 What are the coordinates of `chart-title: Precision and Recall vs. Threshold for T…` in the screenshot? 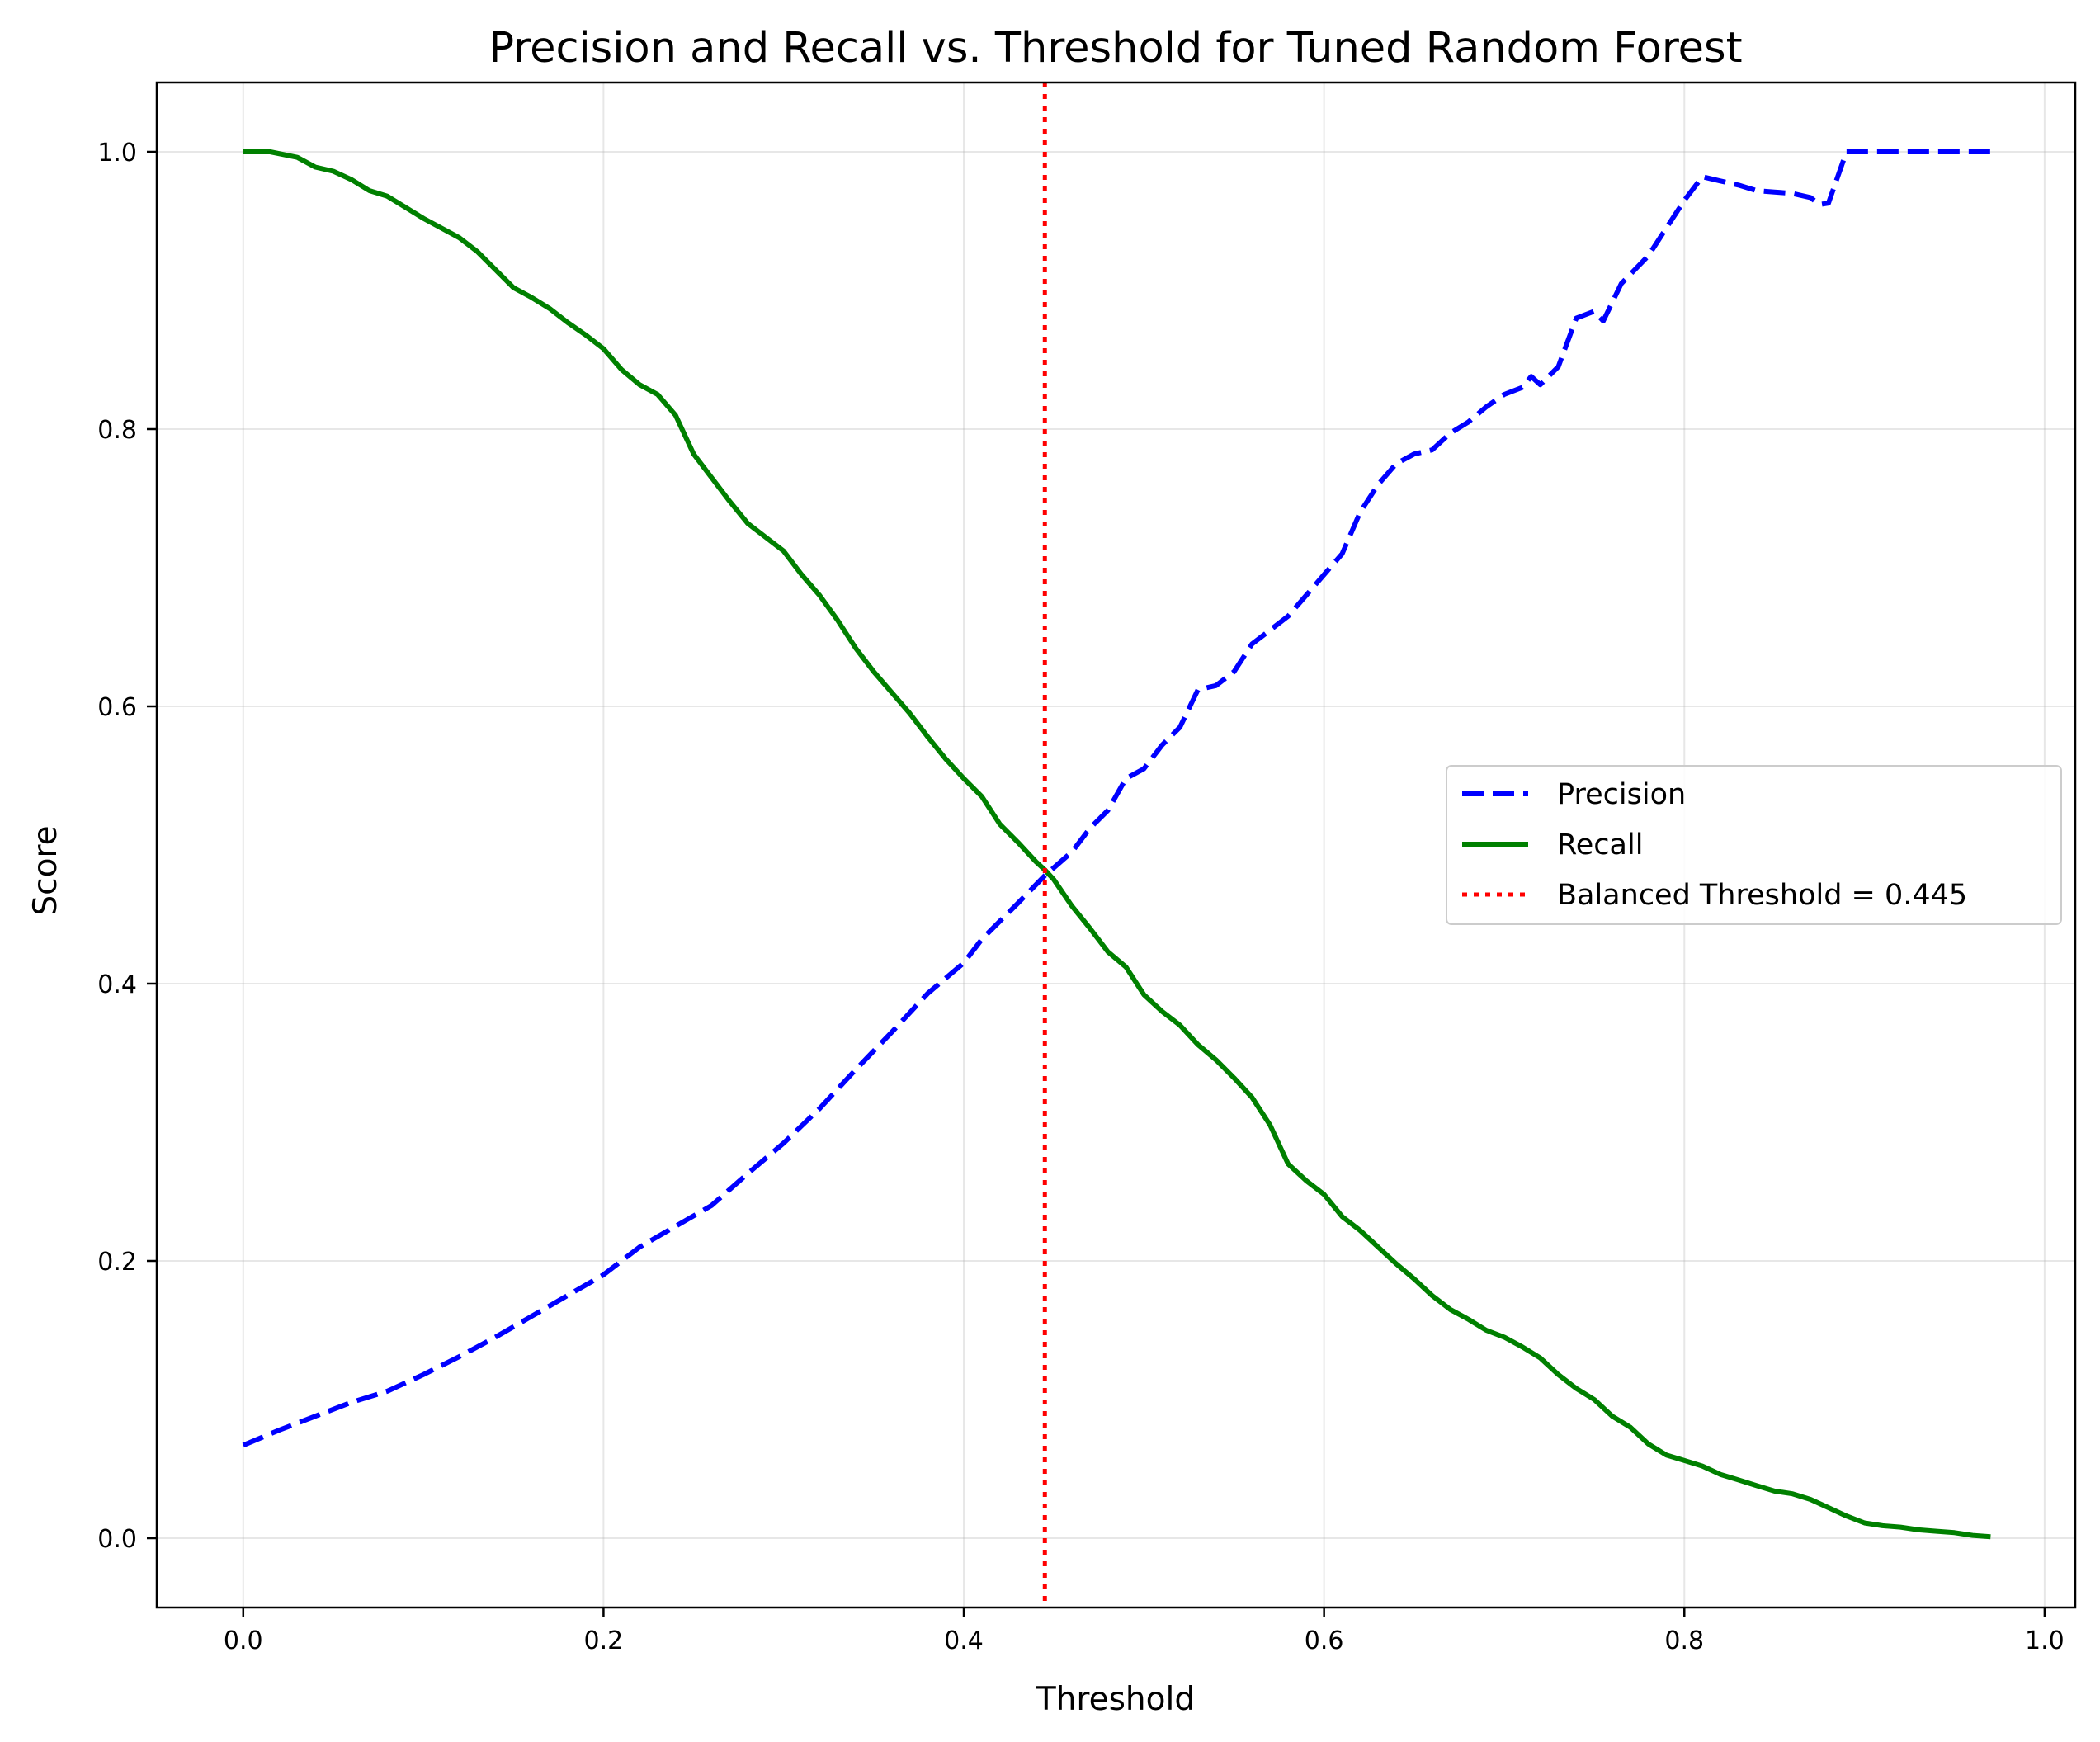 It's located at (1115, 48).